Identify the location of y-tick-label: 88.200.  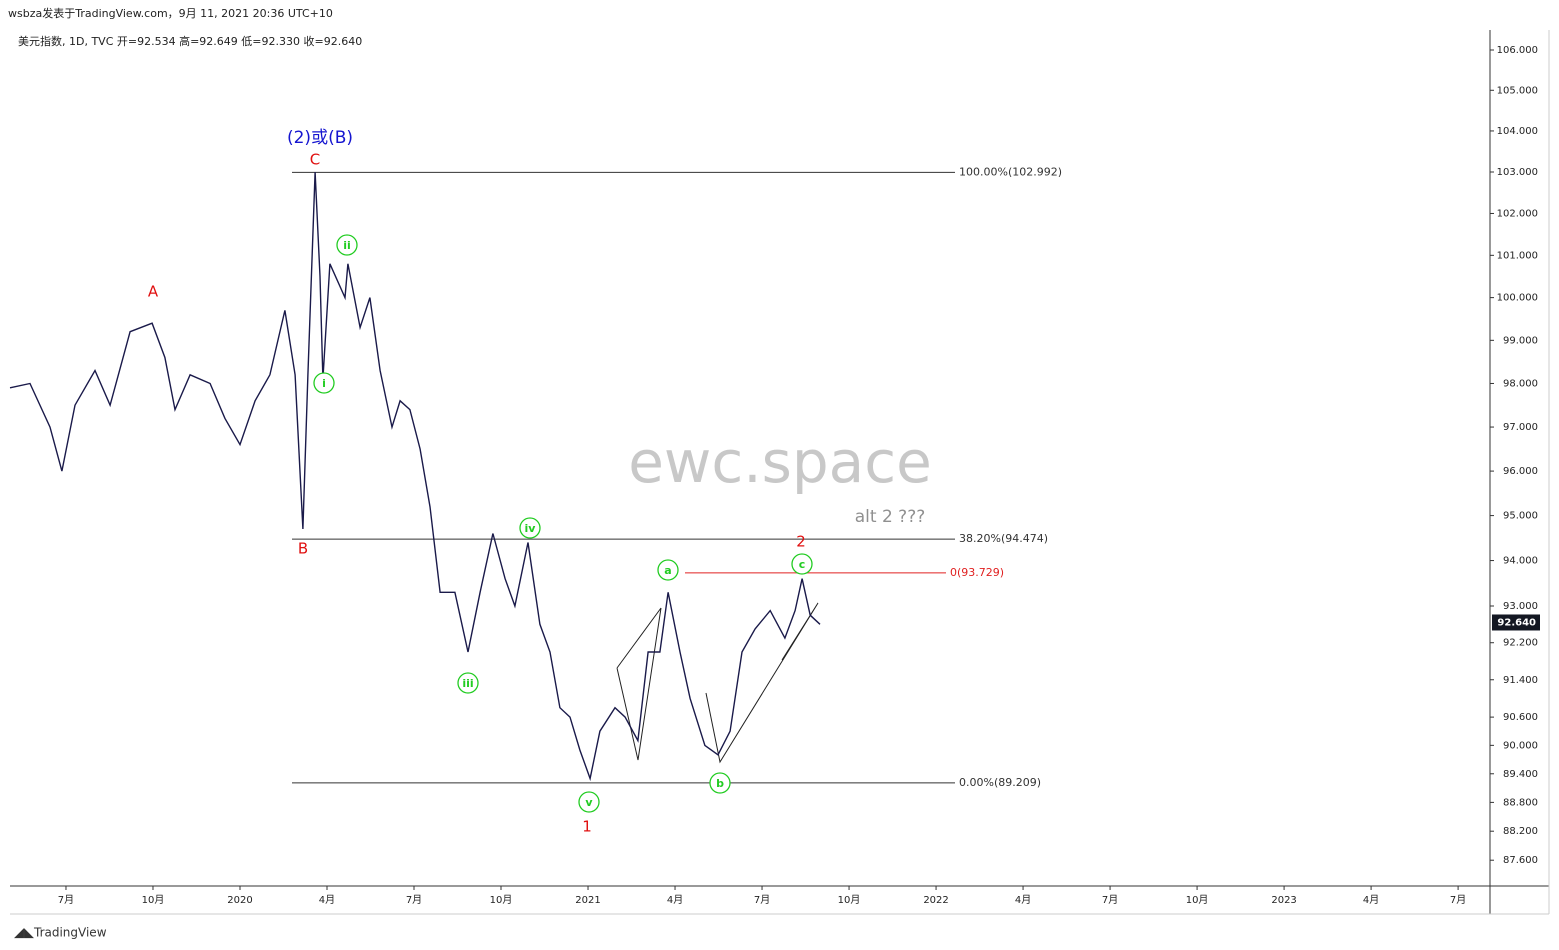
(1520, 831).